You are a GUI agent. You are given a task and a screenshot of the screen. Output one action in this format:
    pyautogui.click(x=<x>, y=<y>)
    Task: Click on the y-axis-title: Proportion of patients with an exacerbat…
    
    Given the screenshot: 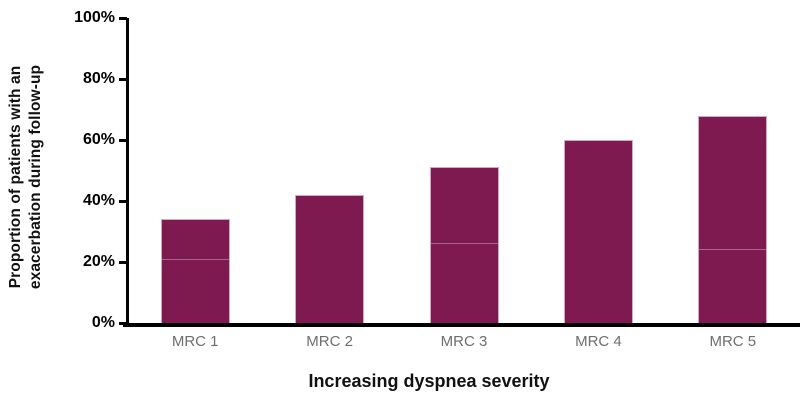 What is the action you would take?
    pyautogui.click(x=25, y=177)
    